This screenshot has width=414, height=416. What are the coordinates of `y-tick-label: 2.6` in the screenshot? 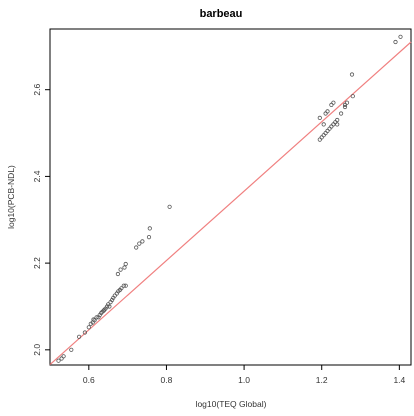 It's located at (37, 90).